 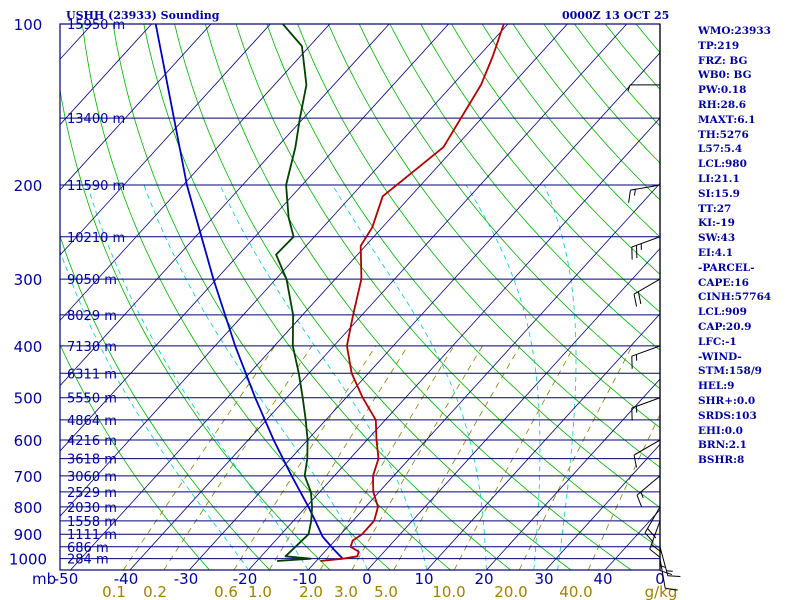 What do you see at coordinates (719, 193) in the screenshot?
I see `index-item: SI:15.9` at bounding box center [719, 193].